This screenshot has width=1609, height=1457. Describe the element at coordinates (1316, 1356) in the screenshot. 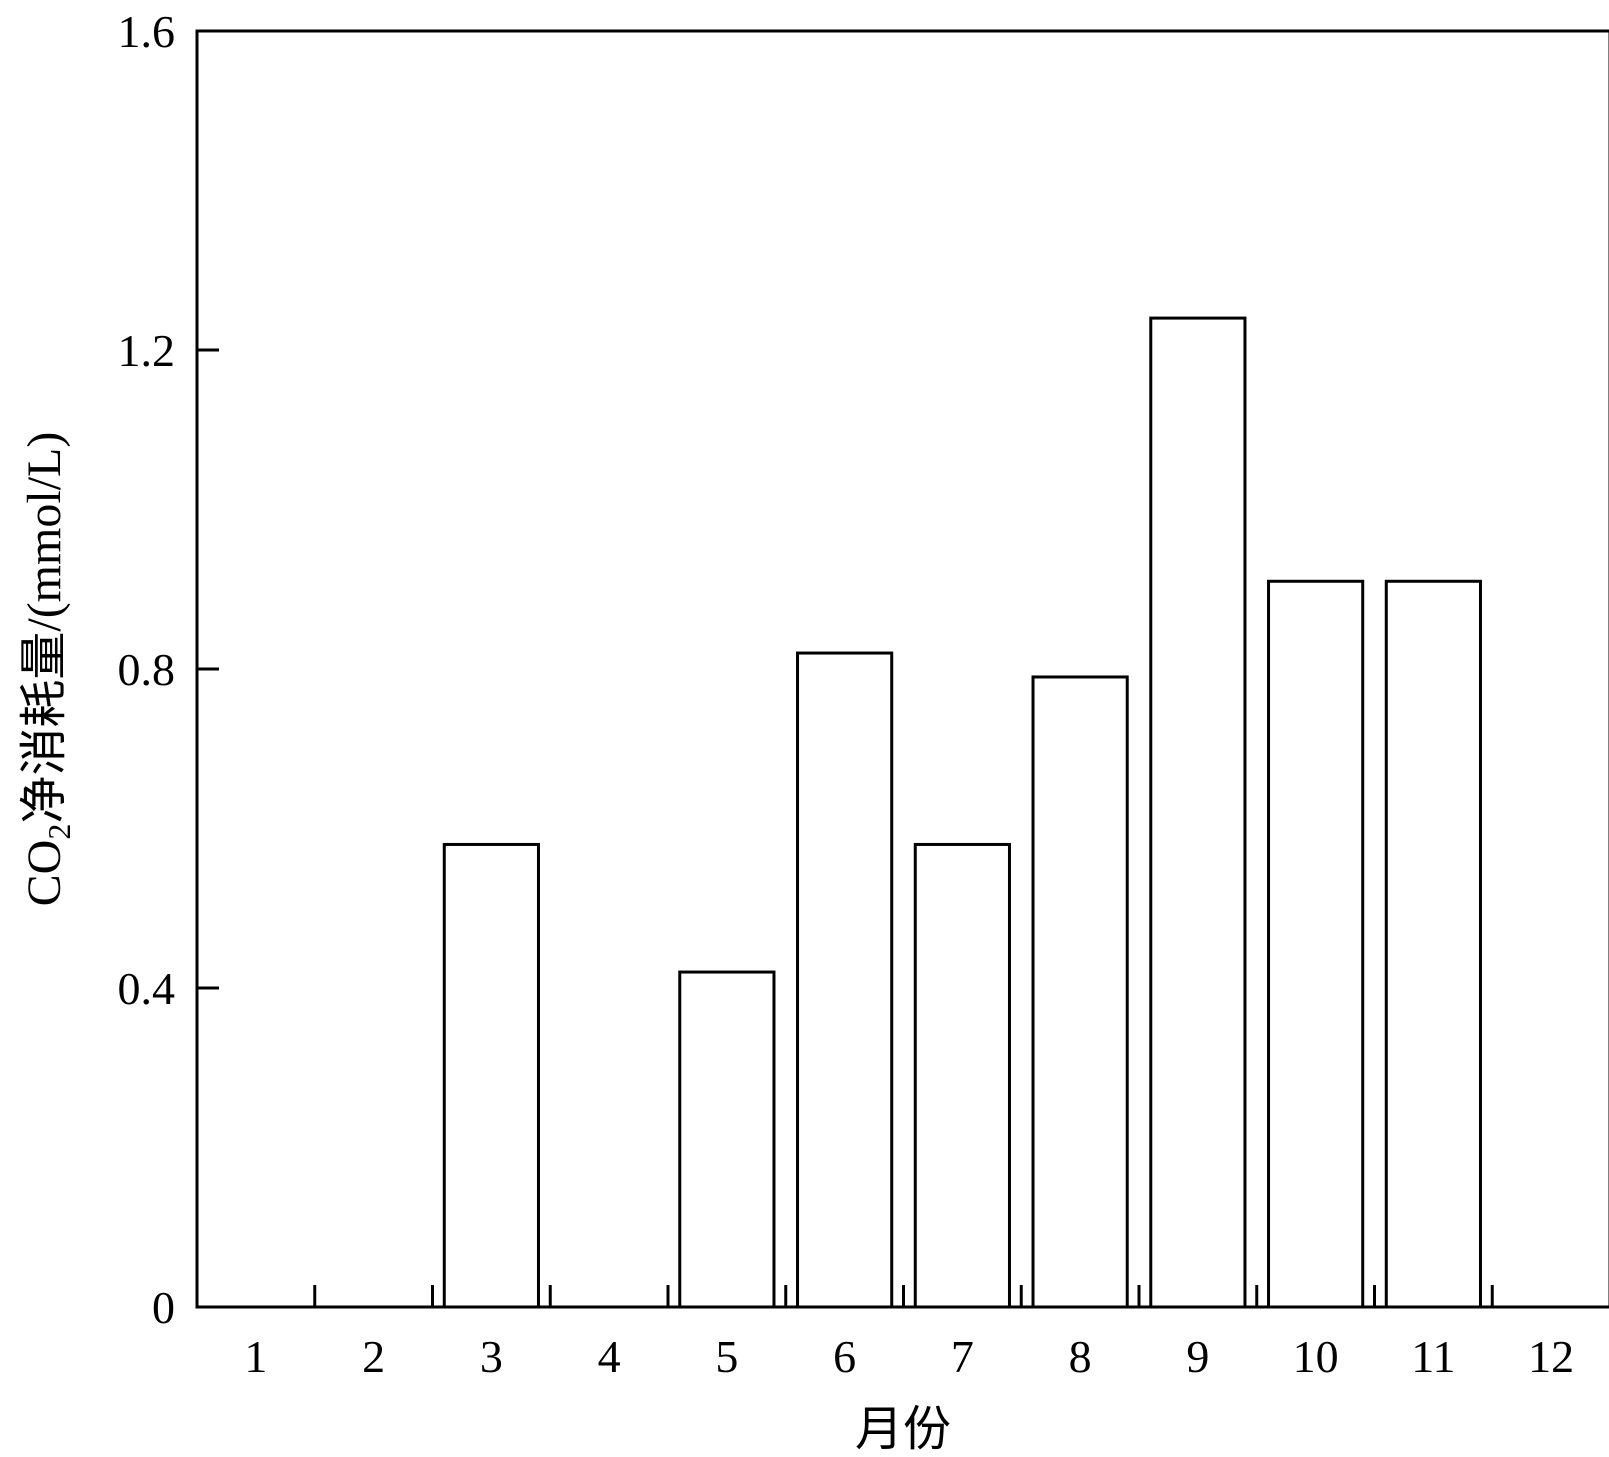

I see `x-tick-label: 10` at that location.